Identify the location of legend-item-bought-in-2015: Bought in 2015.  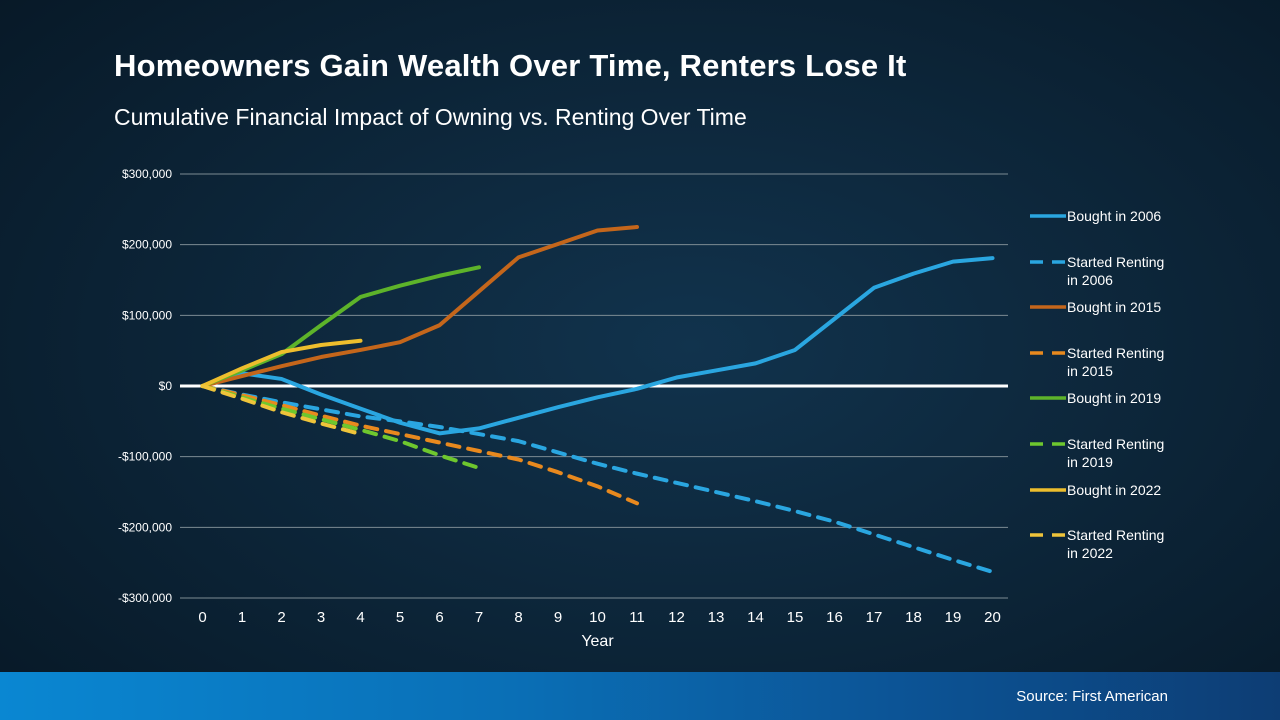
(1107, 321).